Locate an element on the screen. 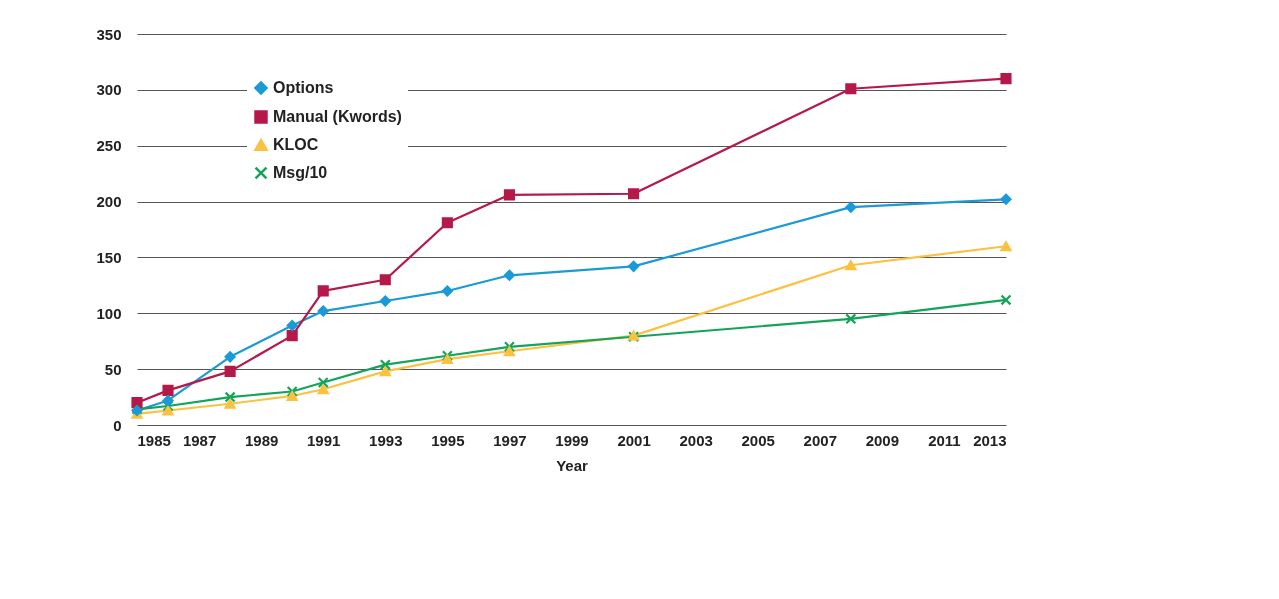 This screenshot has width=1279, height=599. x-tick-label: 1999 is located at coordinates (572, 440).